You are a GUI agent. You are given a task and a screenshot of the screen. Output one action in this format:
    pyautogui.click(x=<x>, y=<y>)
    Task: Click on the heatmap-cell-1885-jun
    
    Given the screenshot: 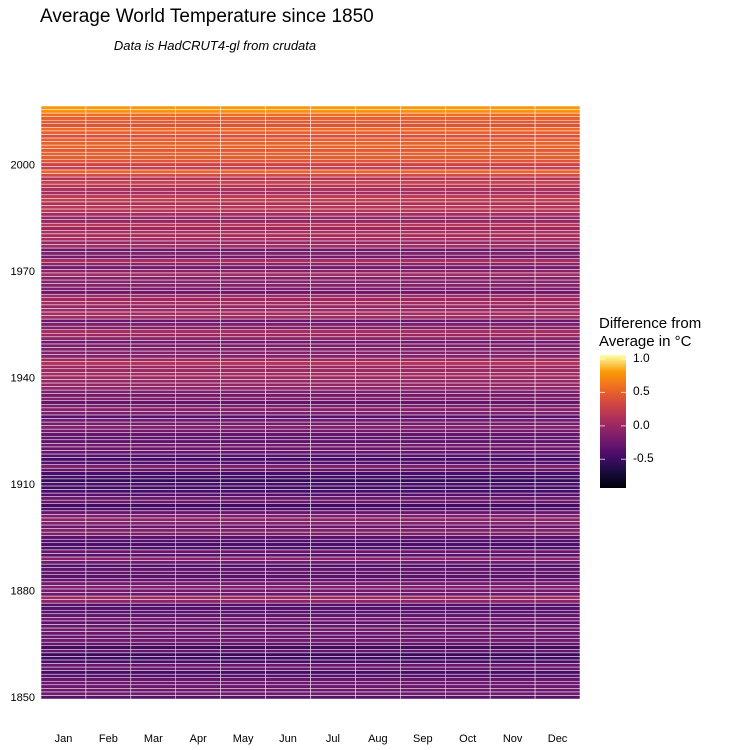 What is the action you would take?
    pyautogui.click(x=288, y=572)
    